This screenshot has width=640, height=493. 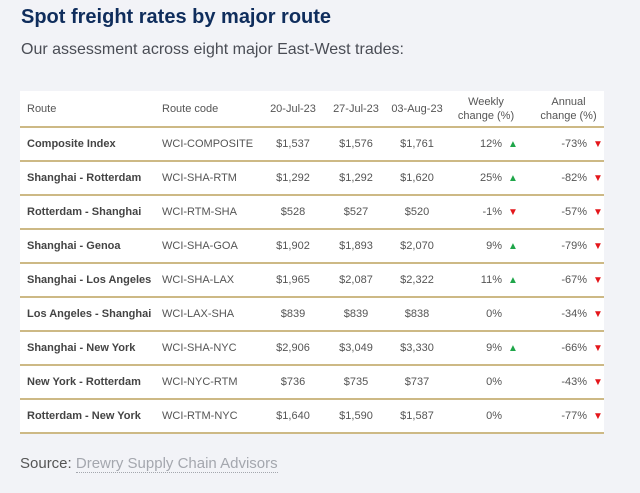 What do you see at coordinates (208, 144) in the screenshot?
I see `route-code: WCI-COMPOSITE` at bounding box center [208, 144].